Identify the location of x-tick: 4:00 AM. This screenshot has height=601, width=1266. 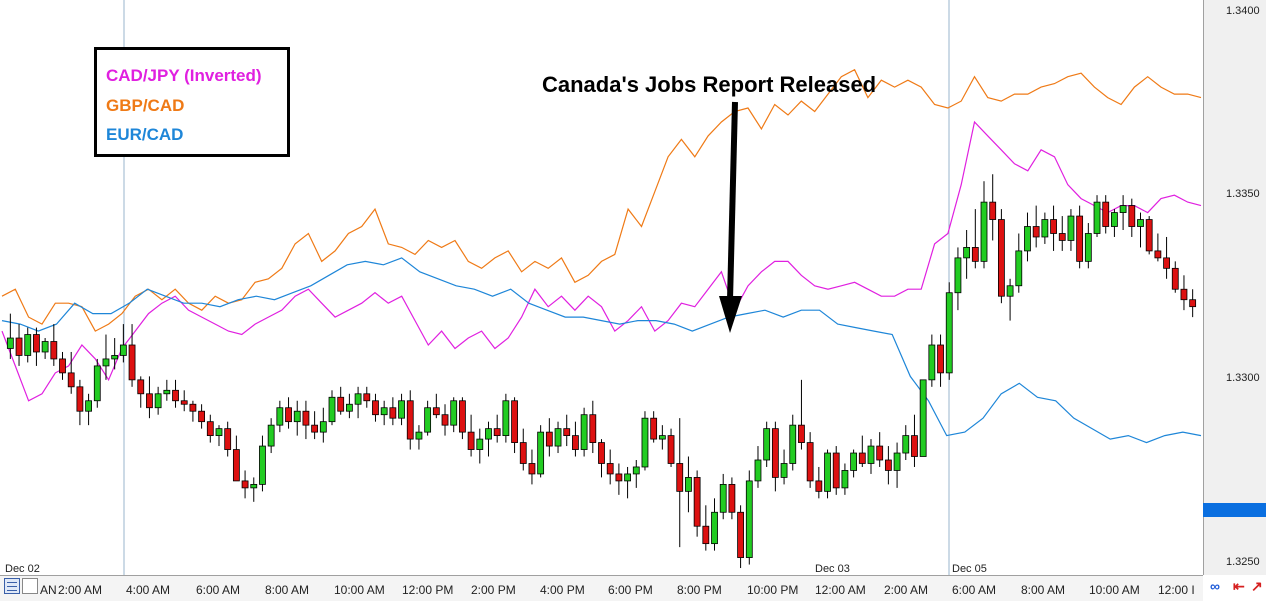
(148, 590).